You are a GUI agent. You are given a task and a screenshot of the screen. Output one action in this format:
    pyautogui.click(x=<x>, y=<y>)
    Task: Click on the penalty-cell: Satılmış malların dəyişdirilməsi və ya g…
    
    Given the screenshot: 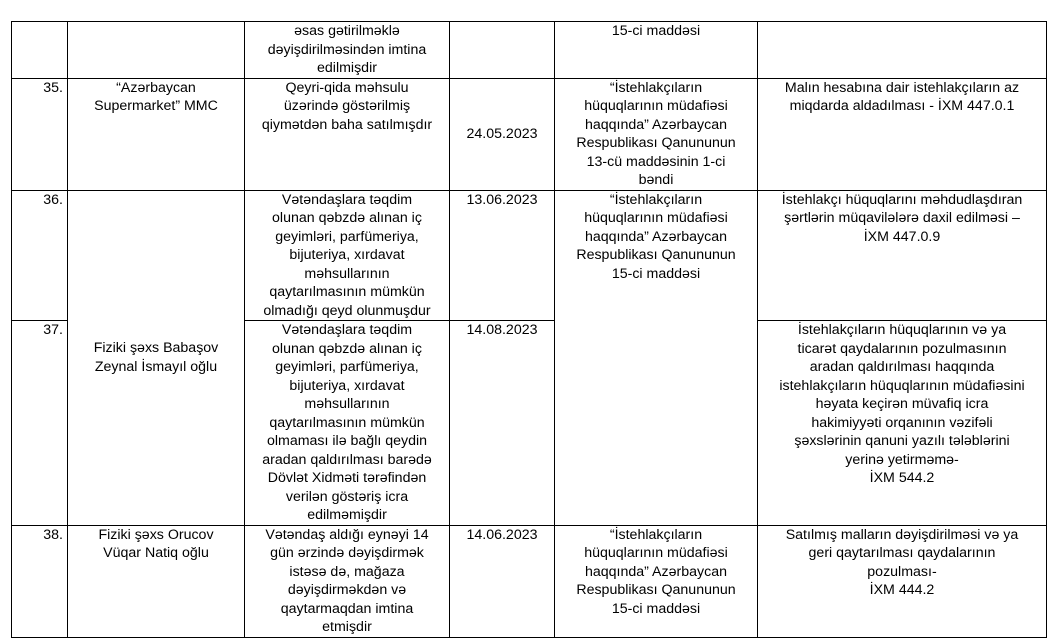 What is the action you would take?
    pyautogui.click(x=902, y=581)
    